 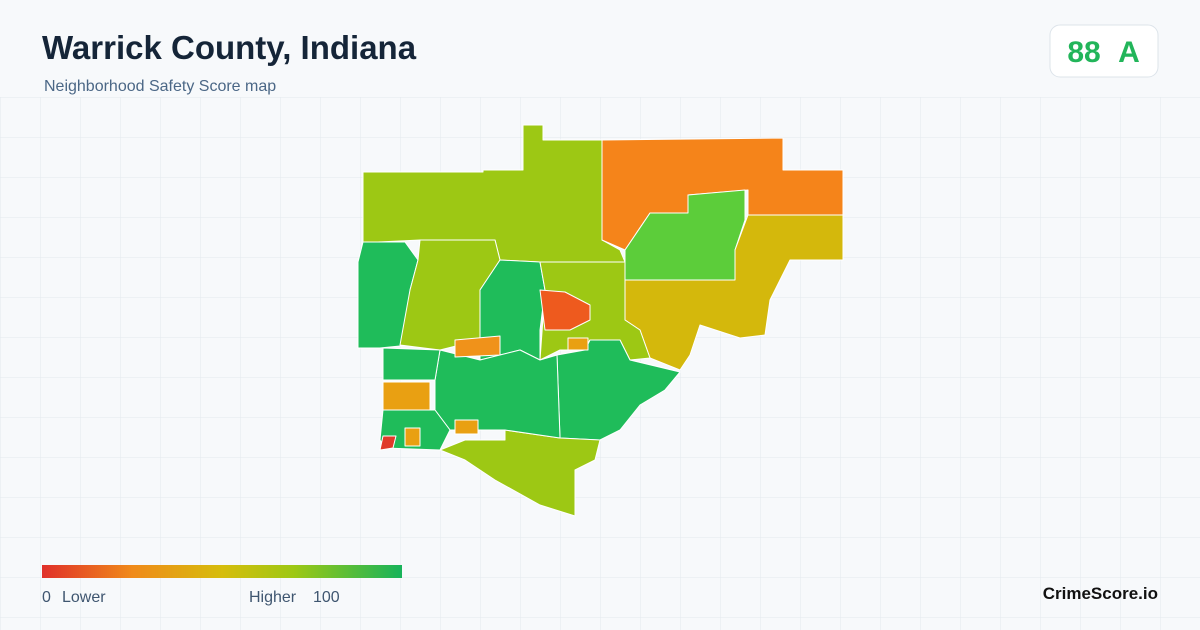 What do you see at coordinates (326, 597) in the screenshot?
I see `legend-max: 100` at bounding box center [326, 597].